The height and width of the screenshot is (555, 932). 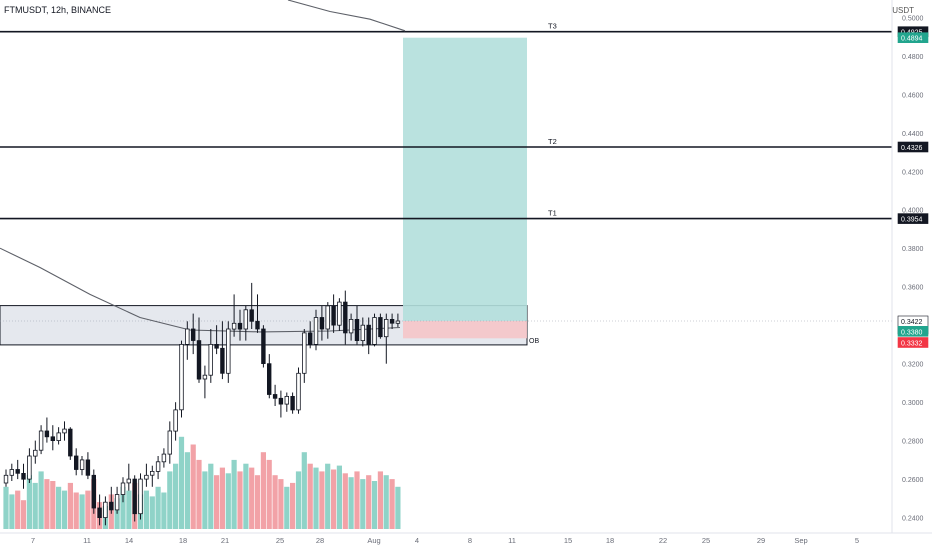 I want to click on time-tick-label: 22, so click(x=663, y=540).